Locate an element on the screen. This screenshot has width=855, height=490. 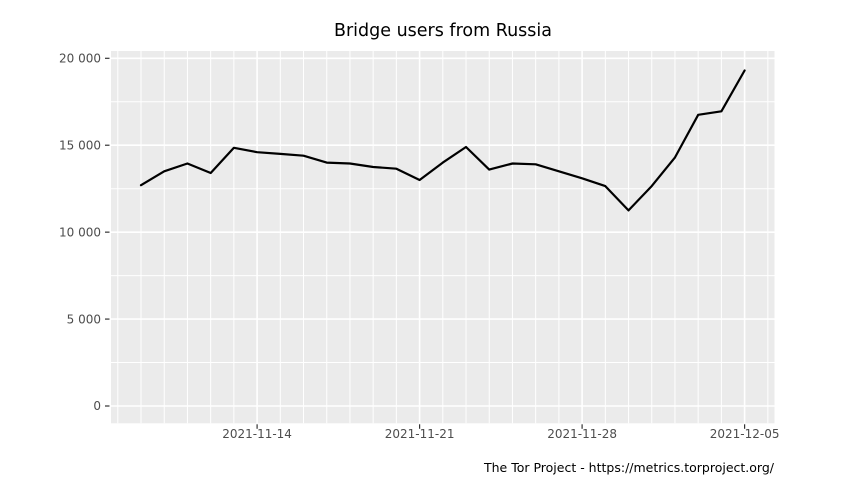
x-tick-label: 2021-12-05 is located at coordinates (745, 434).